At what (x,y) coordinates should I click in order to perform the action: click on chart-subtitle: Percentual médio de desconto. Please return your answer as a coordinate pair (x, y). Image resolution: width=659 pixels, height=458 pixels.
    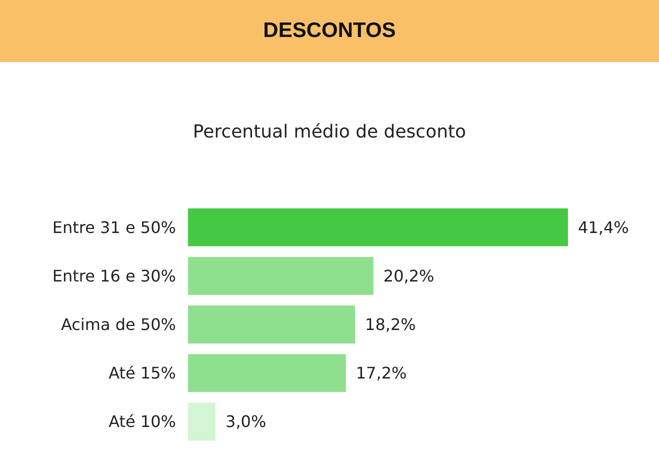
    Looking at the image, I should click on (329, 132).